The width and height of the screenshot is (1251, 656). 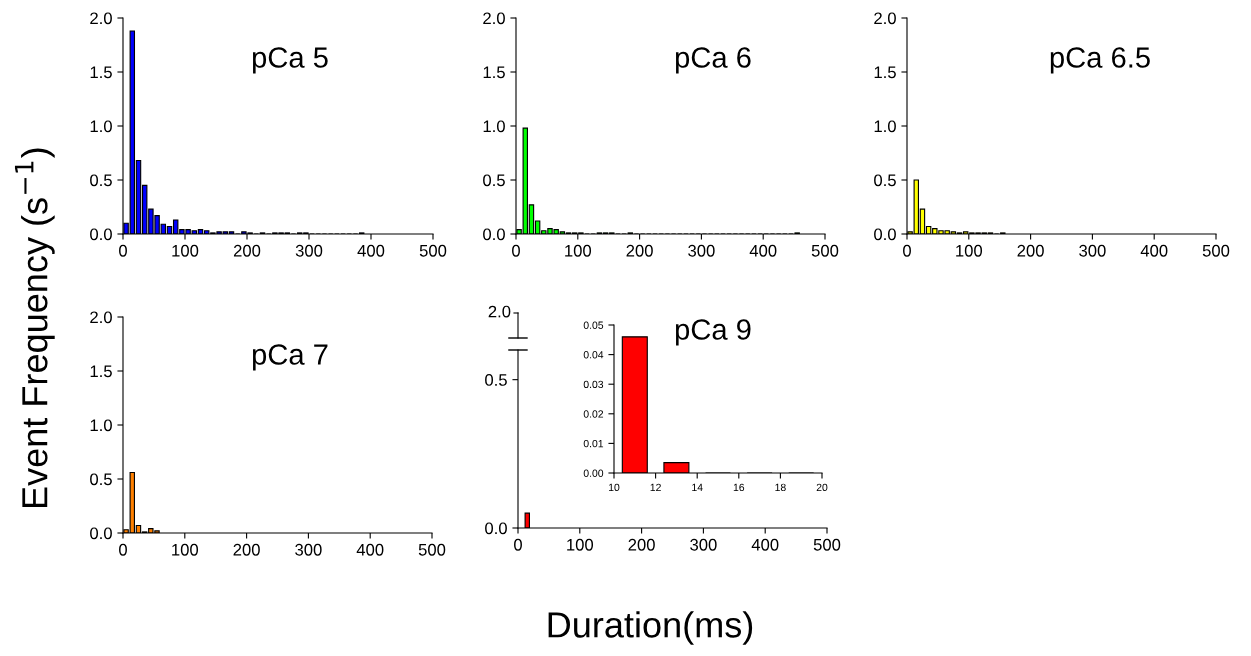 What do you see at coordinates (822, 487) in the screenshot?
I see `x-tick-label: 20` at bounding box center [822, 487].